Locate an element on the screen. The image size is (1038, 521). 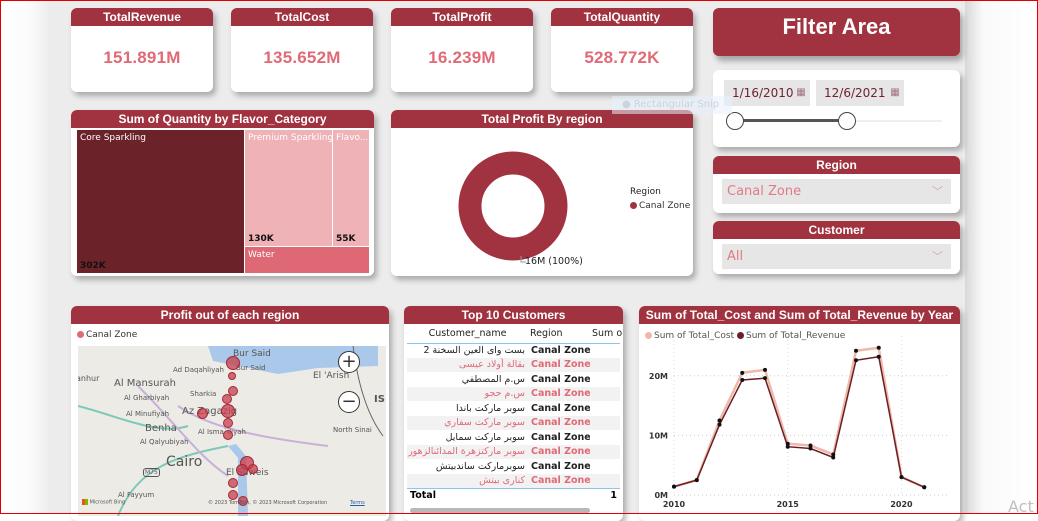
donut-legend-item: Canal Zone is located at coordinates (660, 206).